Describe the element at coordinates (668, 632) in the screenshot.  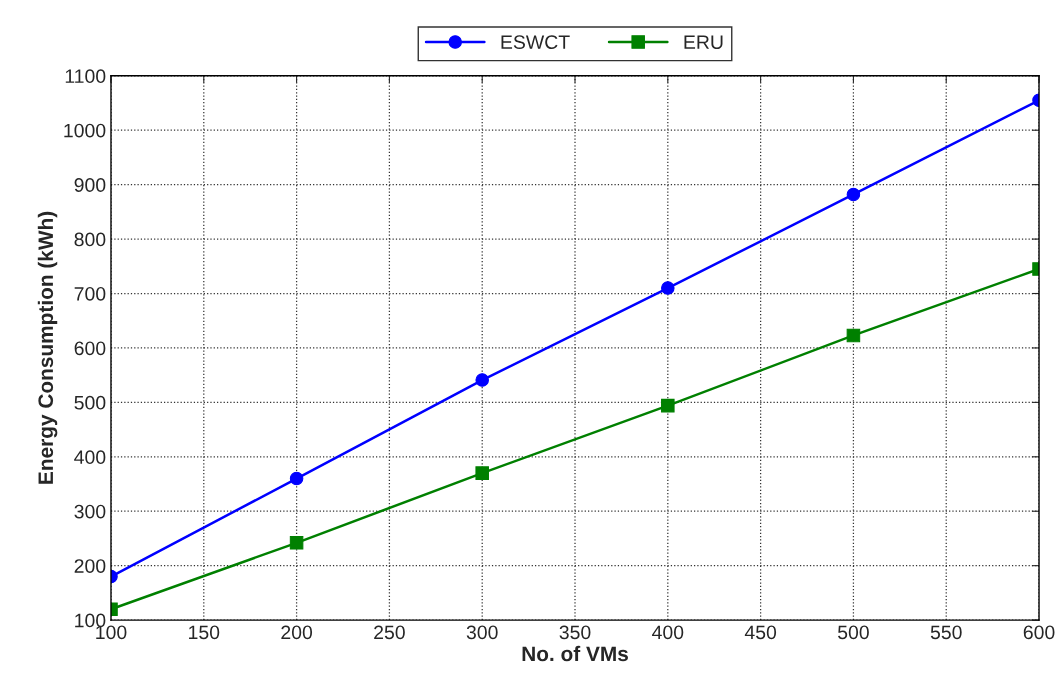
I see `x-tick-label: 400` at that location.